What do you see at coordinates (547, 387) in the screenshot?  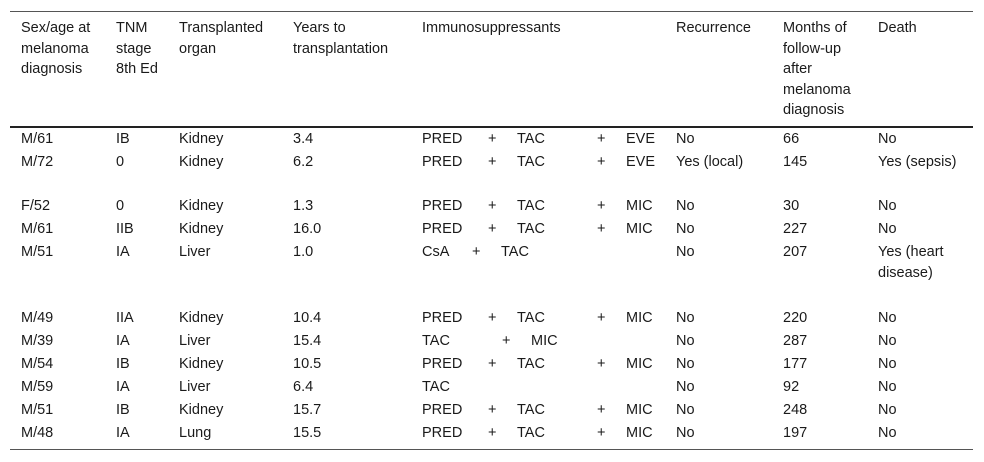 I see `cell-immunosuppressants: TAC` at bounding box center [547, 387].